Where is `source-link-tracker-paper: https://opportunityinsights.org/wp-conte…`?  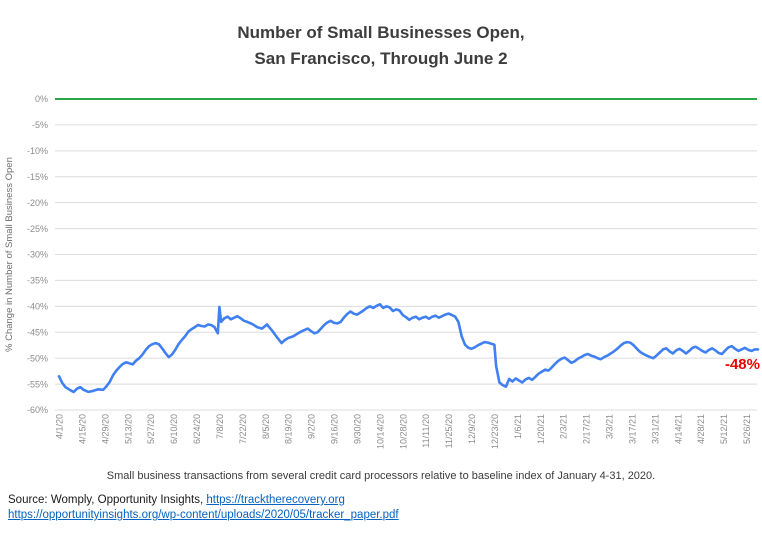 source-link-tracker-paper: https://opportunityinsights.org/wp-conte… is located at coordinates (203, 515).